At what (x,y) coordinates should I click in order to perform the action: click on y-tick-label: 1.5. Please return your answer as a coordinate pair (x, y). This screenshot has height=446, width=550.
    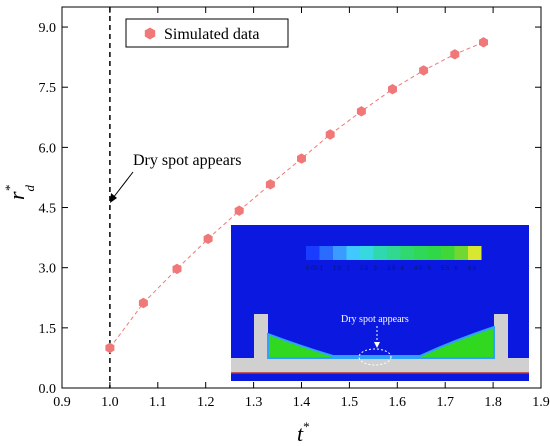
    Looking at the image, I should click on (48, 329).